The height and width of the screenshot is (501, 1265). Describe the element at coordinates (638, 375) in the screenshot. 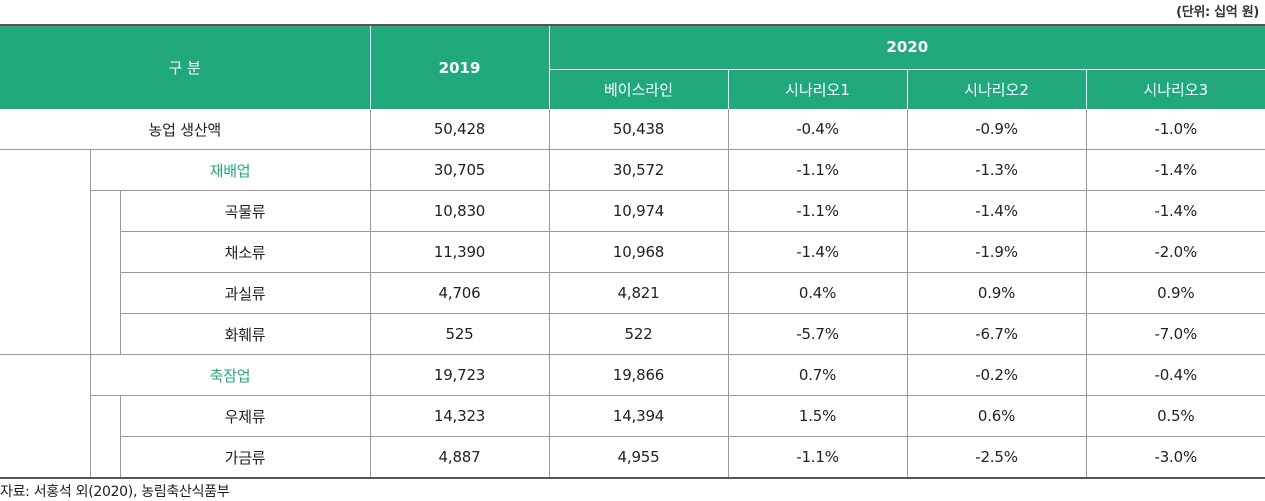

I see `cell-baseline: 19,866` at that location.